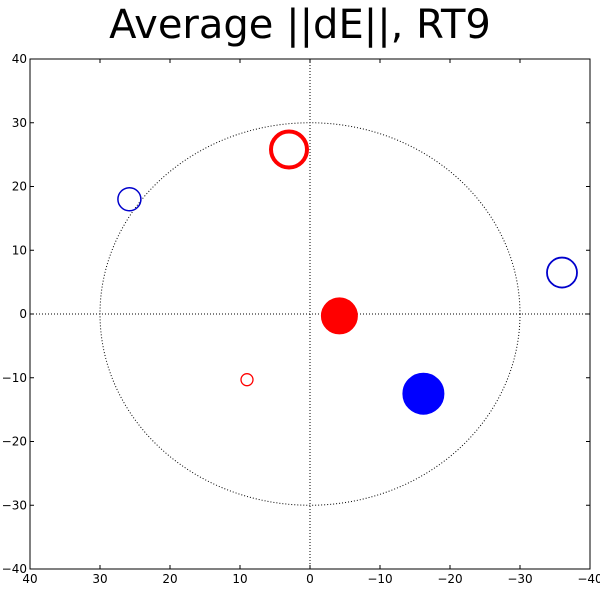  Describe the element at coordinates (588, 579) in the screenshot. I see `x-tick-label: −40` at that location.